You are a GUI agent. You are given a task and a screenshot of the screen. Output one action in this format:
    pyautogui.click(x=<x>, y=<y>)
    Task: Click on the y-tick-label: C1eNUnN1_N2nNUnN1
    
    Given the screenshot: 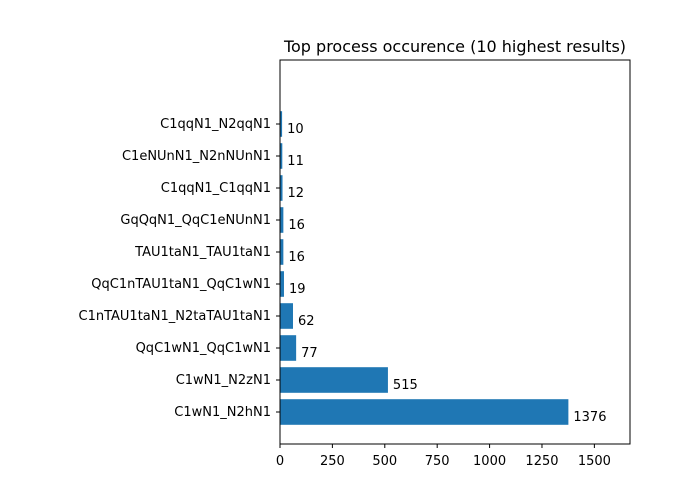 What is the action you would take?
    pyautogui.click(x=196, y=156)
    